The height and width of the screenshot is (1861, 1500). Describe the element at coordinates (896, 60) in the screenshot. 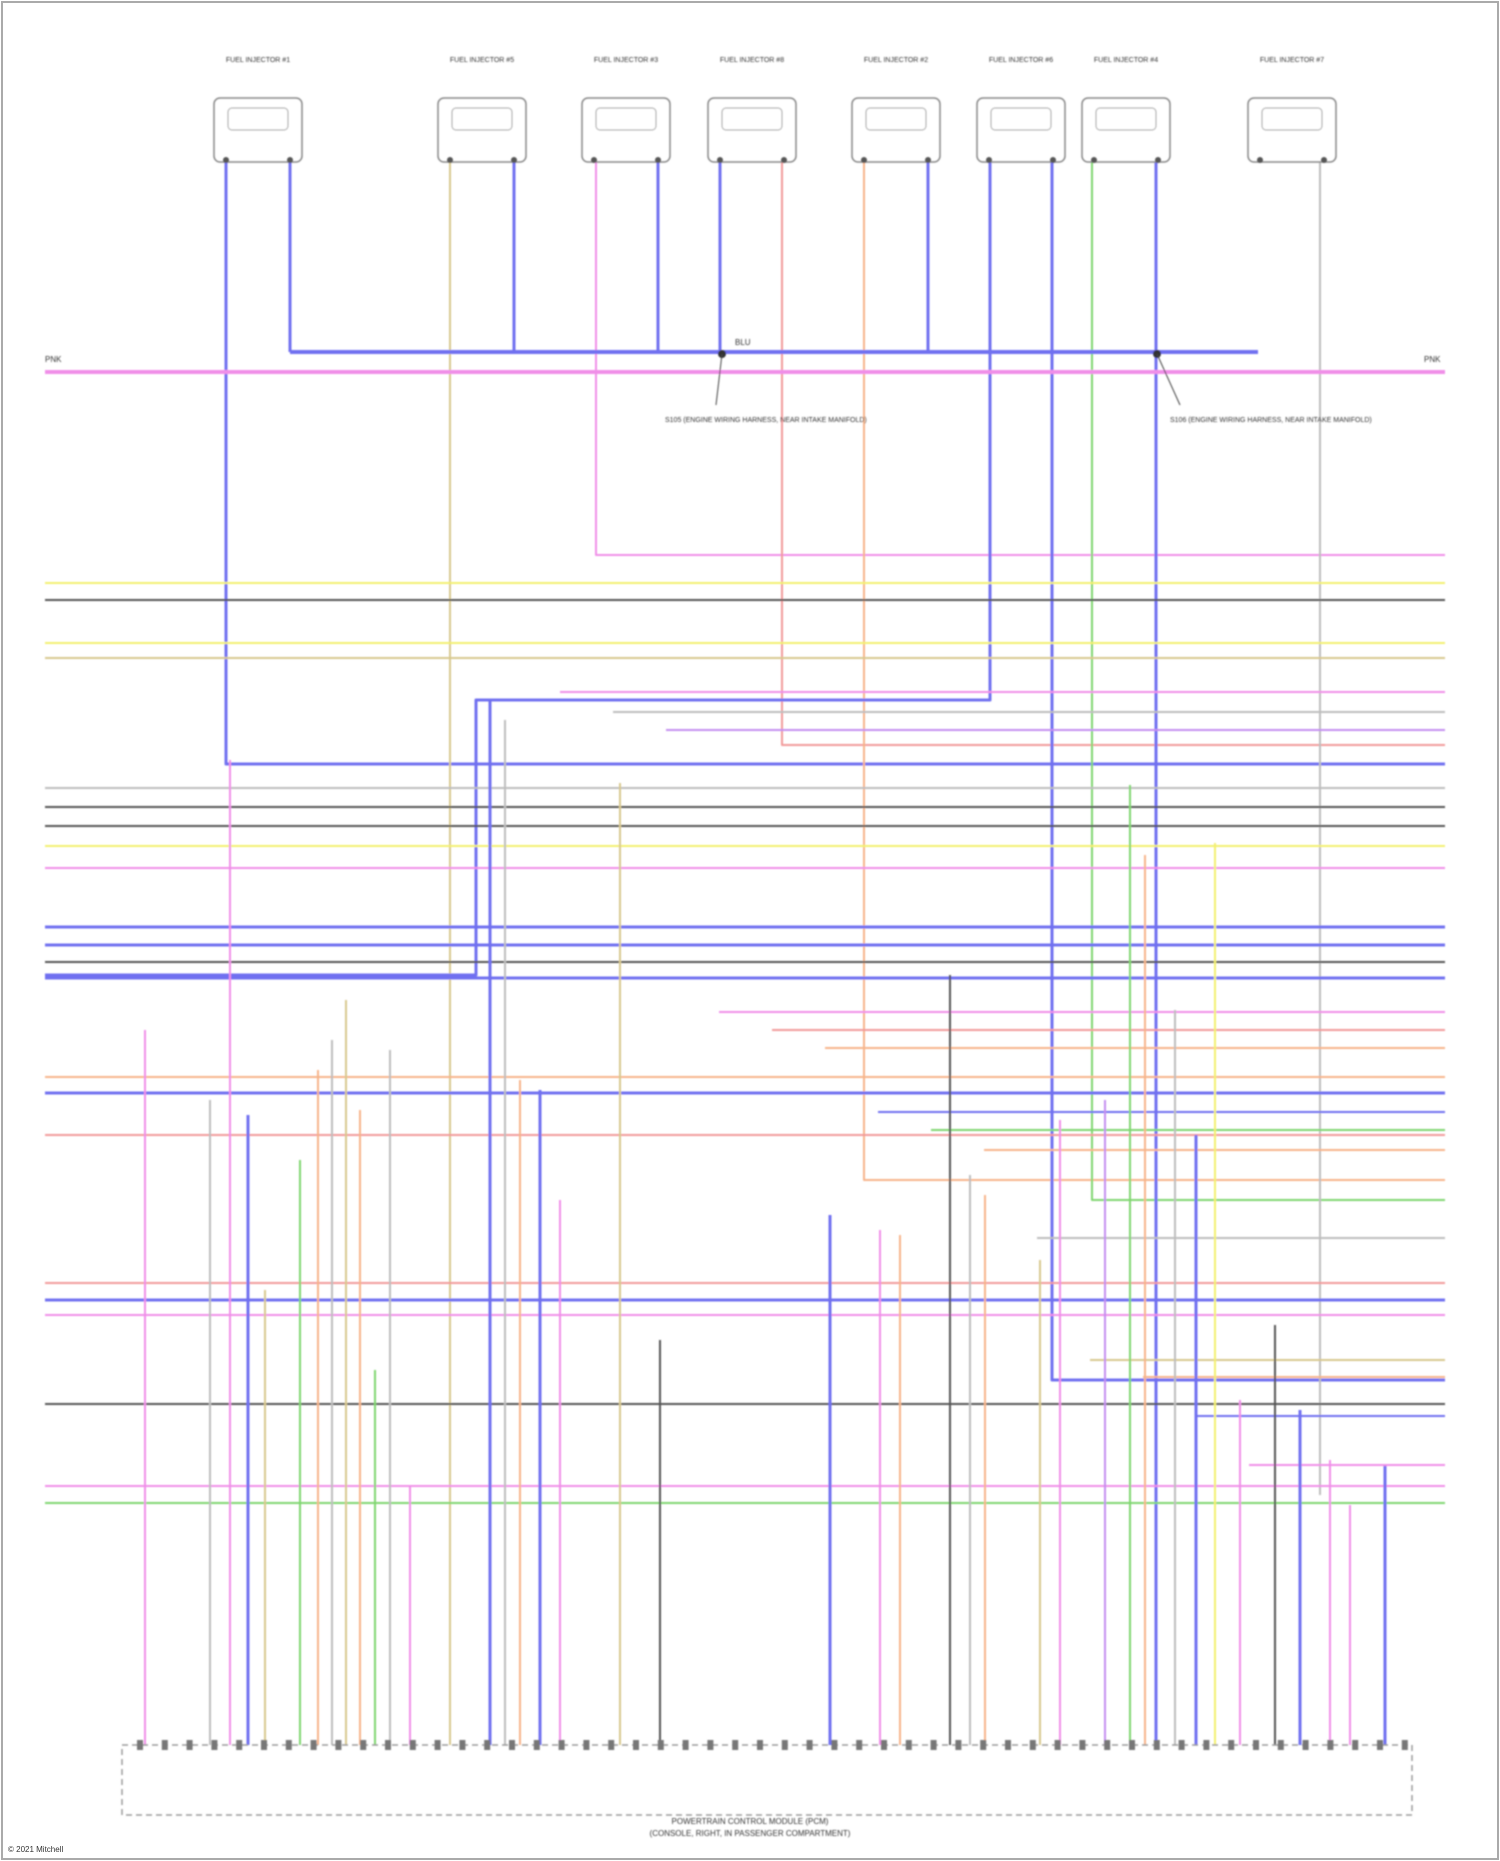

I see `injector-label: FUEL INJECTOR #2` at that location.